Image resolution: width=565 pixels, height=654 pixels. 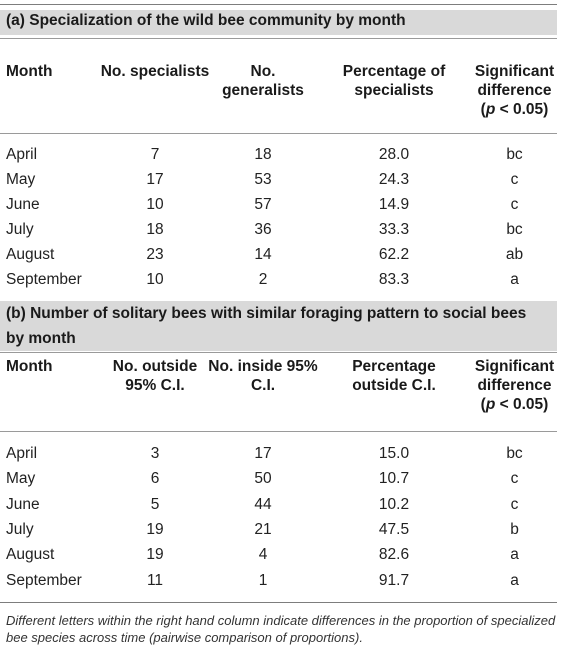 What do you see at coordinates (263, 154) in the screenshot?
I see `cell-count-2: 18` at bounding box center [263, 154].